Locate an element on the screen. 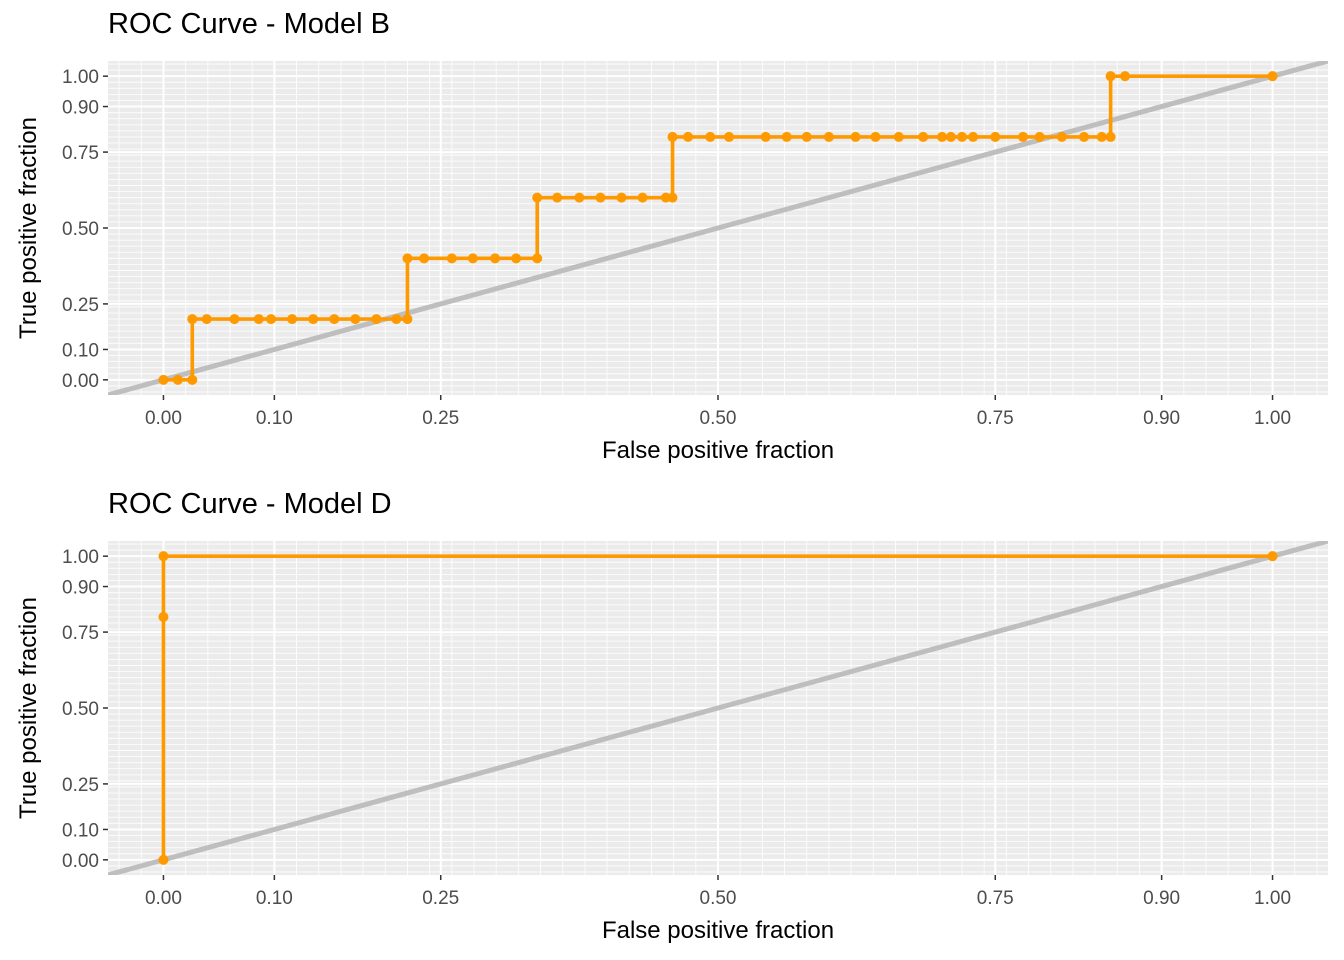  chart-title: ROC Curve - Model D is located at coordinates (250, 504).